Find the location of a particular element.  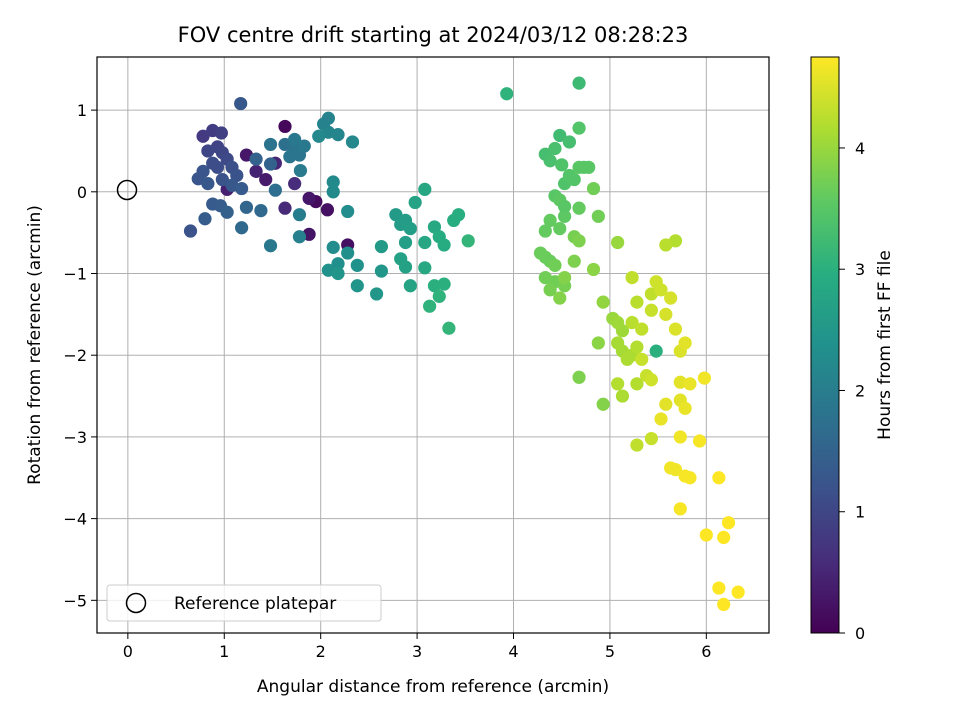

legend-marker is located at coordinates (136, 603).